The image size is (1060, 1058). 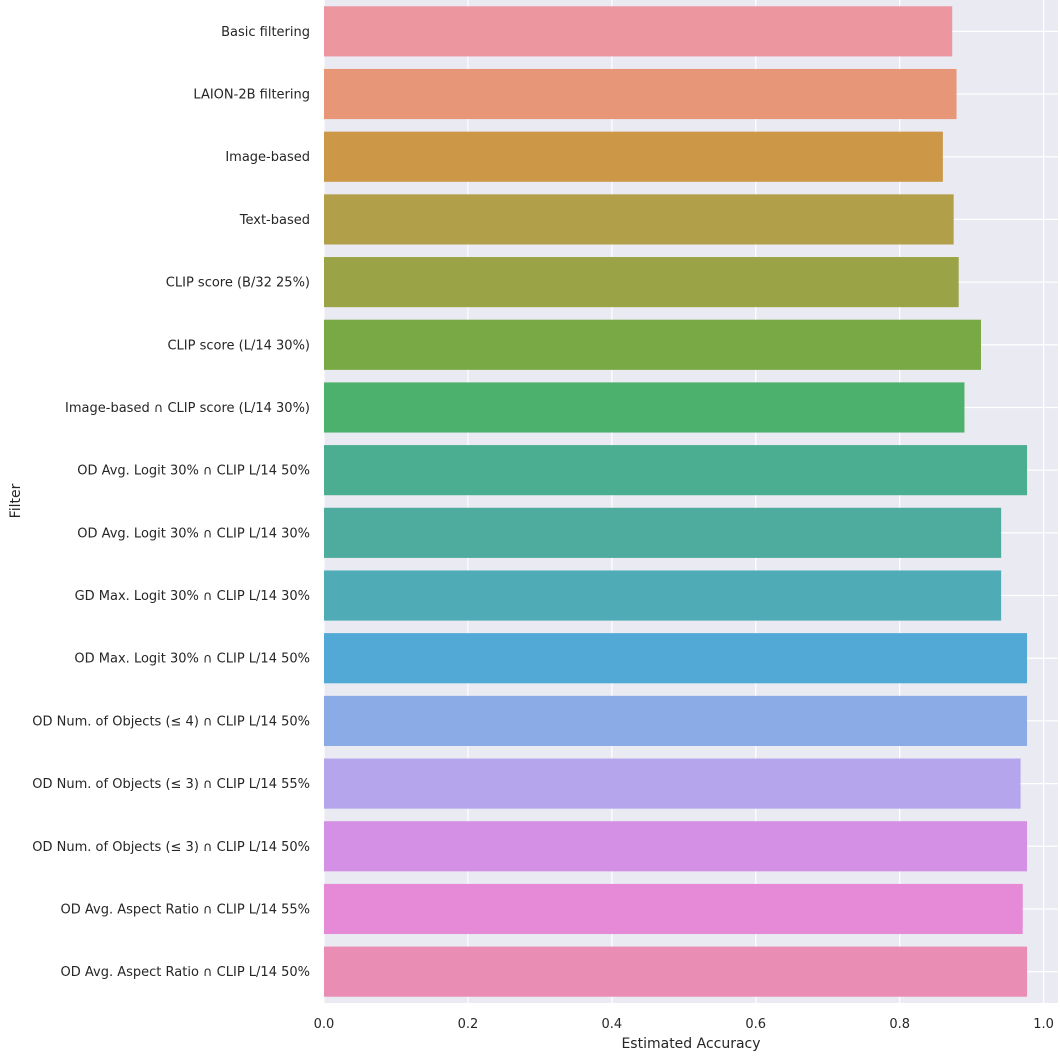 I want to click on y-tick-label: OD Avg. Logit 30% ∩ CLIP L/14 50%, so click(x=193, y=471).